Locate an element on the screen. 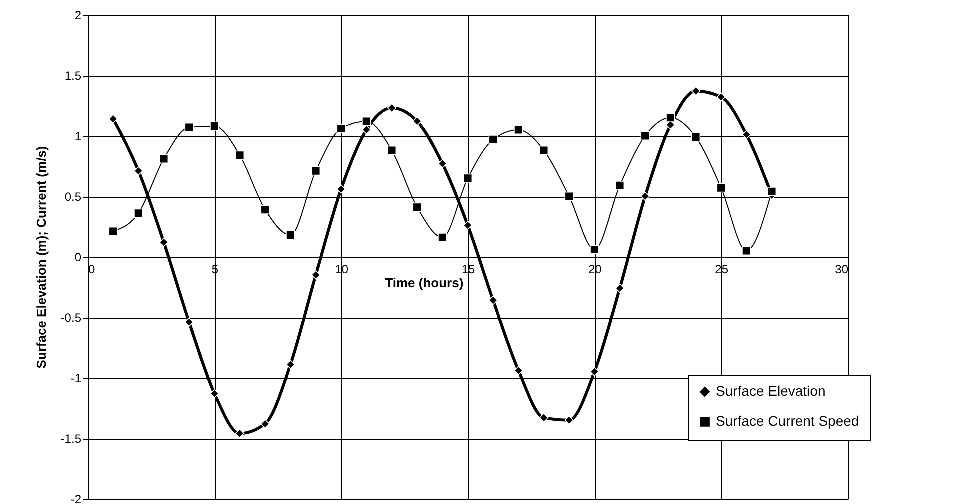  legend-label: Surface Current Speed is located at coordinates (788, 421).